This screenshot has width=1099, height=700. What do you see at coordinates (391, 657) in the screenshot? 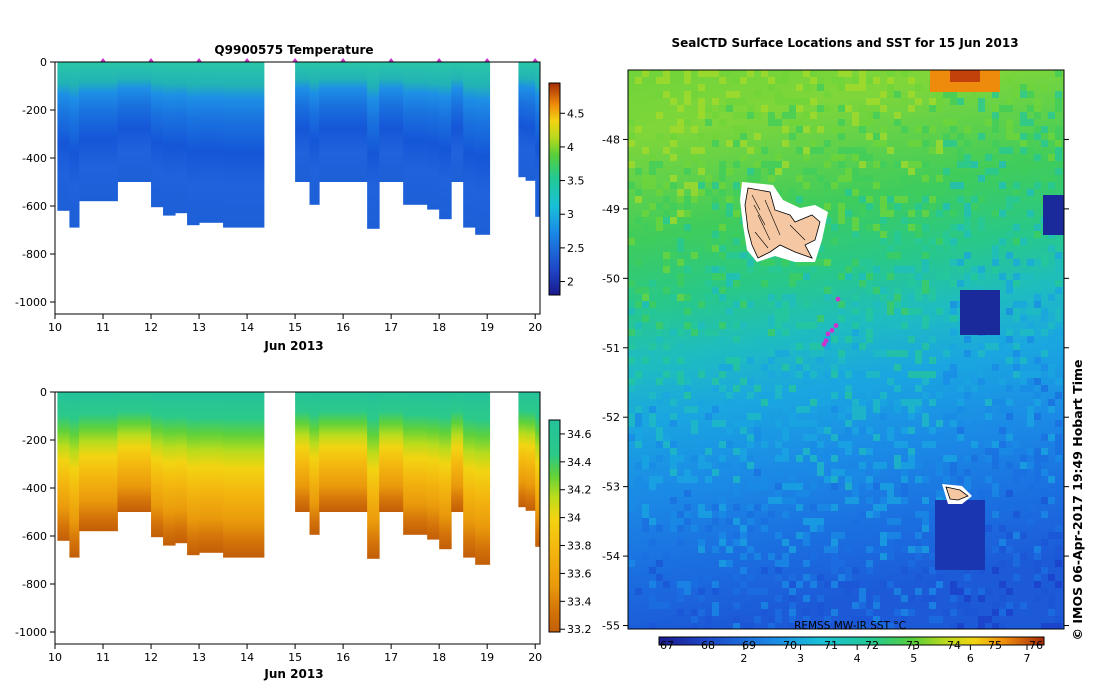
I see `x-tick-label: 17` at bounding box center [391, 657].